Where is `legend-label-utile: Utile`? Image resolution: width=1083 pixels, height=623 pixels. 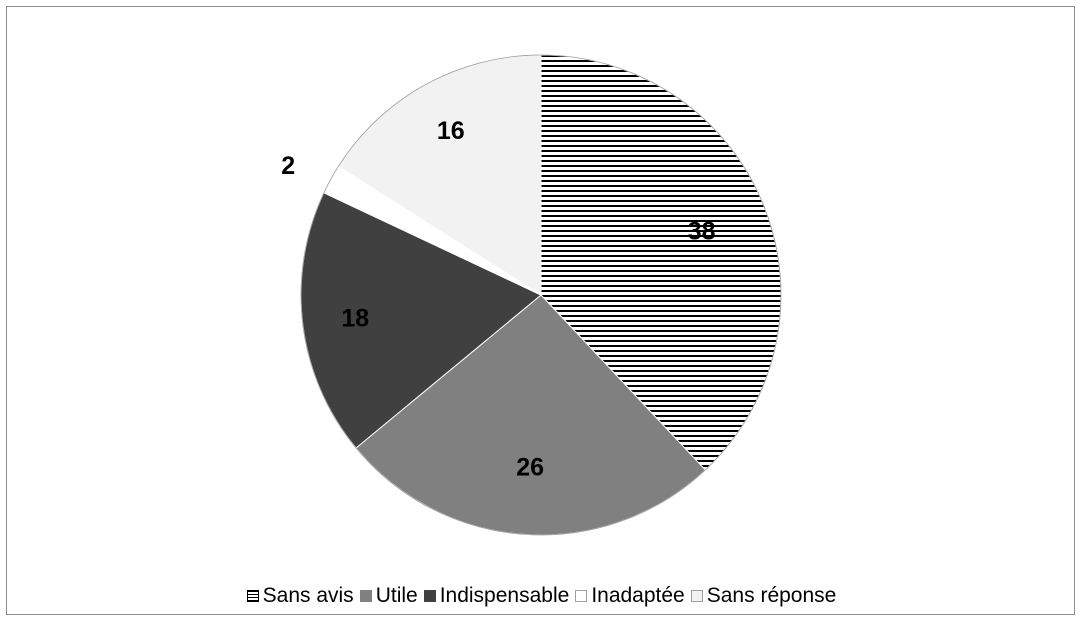 legend-label-utile: Utile is located at coordinates (396, 595).